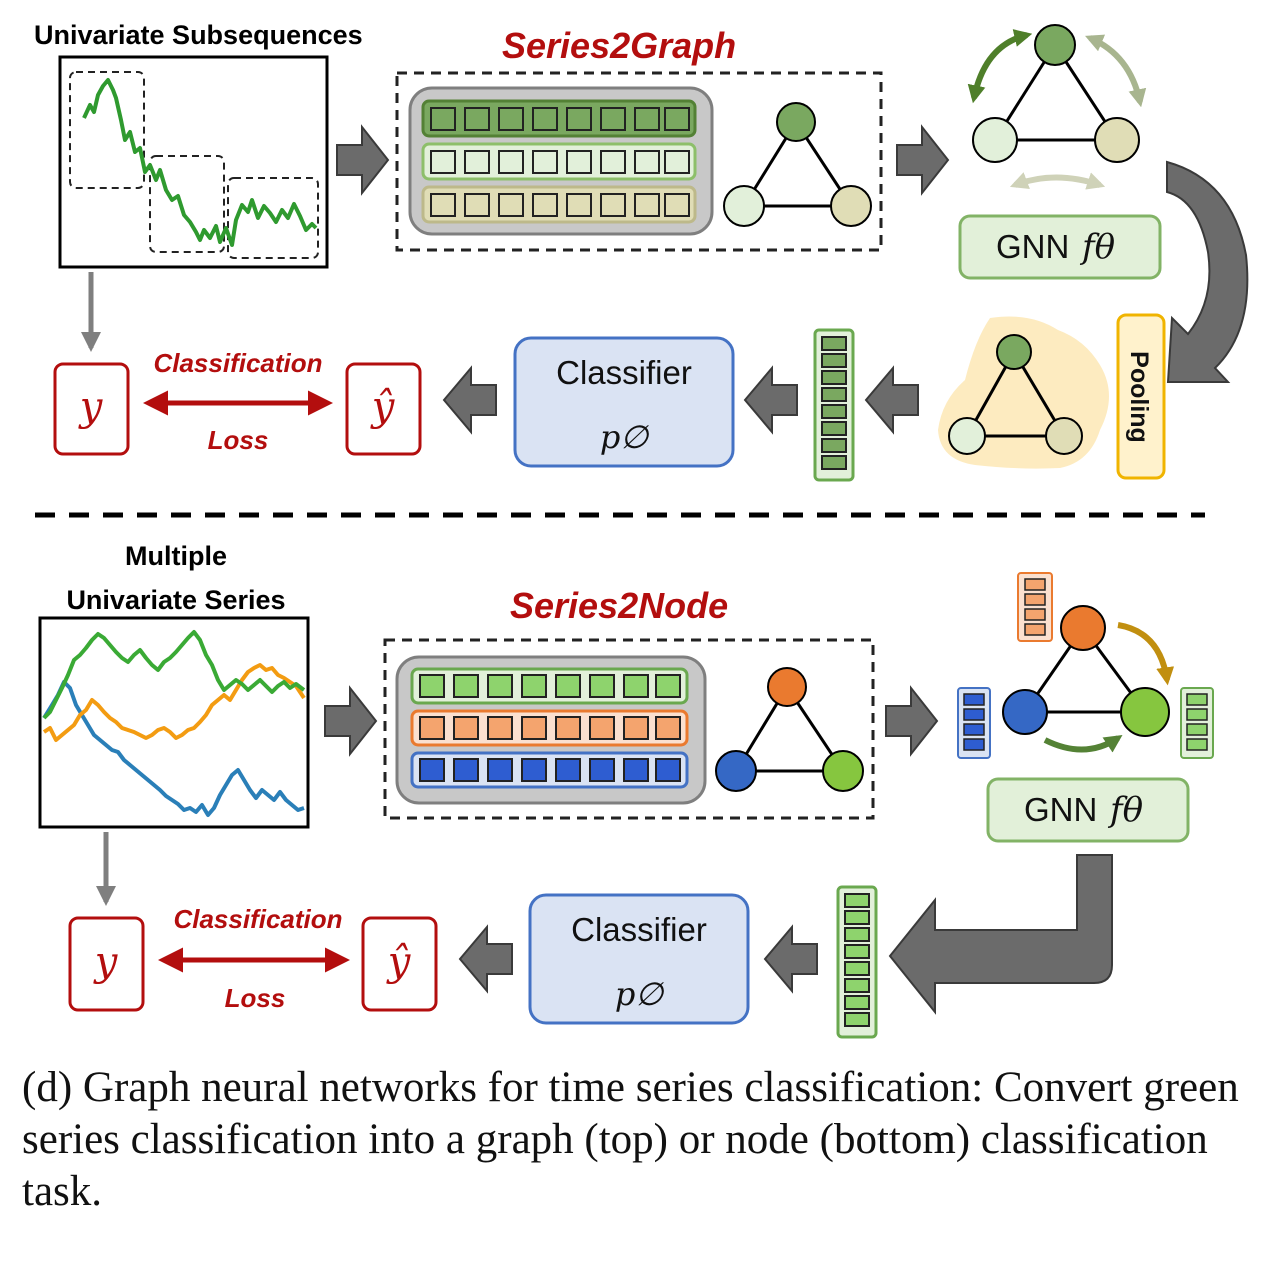 The width and height of the screenshot is (1284, 1266). What do you see at coordinates (619, 605) in the screenshot?
I see `series2node-title: Series2Node` at bounding box center [619, 605].